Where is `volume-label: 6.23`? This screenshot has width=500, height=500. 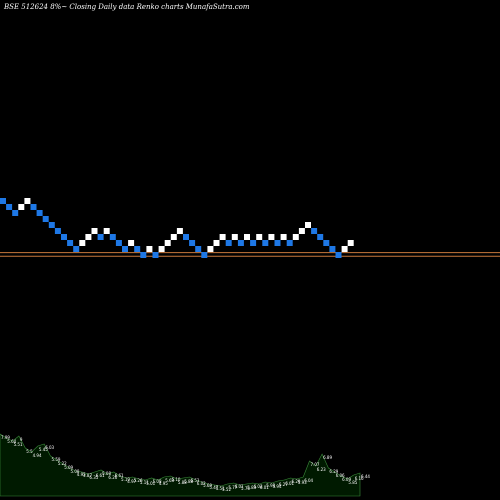 volume-label: 6.23 is located at coordinates (321, 469).